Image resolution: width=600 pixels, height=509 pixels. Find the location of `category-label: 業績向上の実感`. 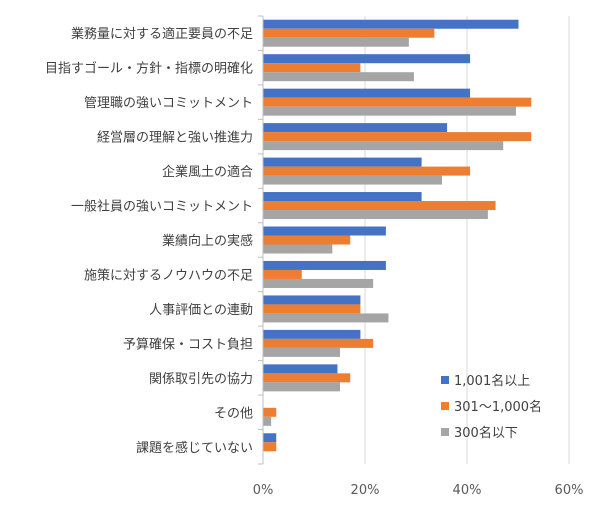

category-label: 業績向上の実感 is located at coordinates (207, 241).